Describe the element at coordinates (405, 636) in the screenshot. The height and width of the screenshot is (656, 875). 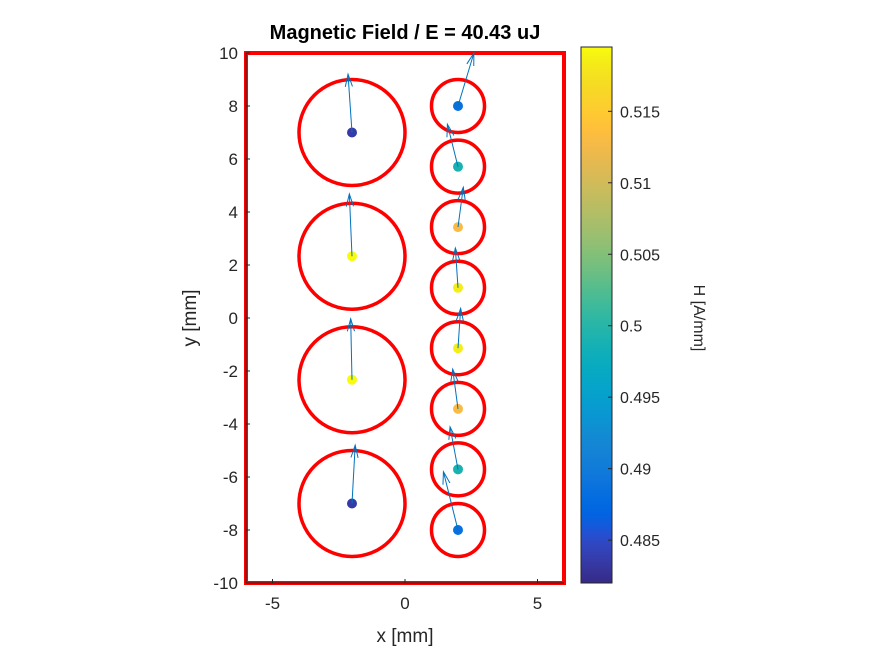
I see `x-axis-label: x [mm]` at that location.